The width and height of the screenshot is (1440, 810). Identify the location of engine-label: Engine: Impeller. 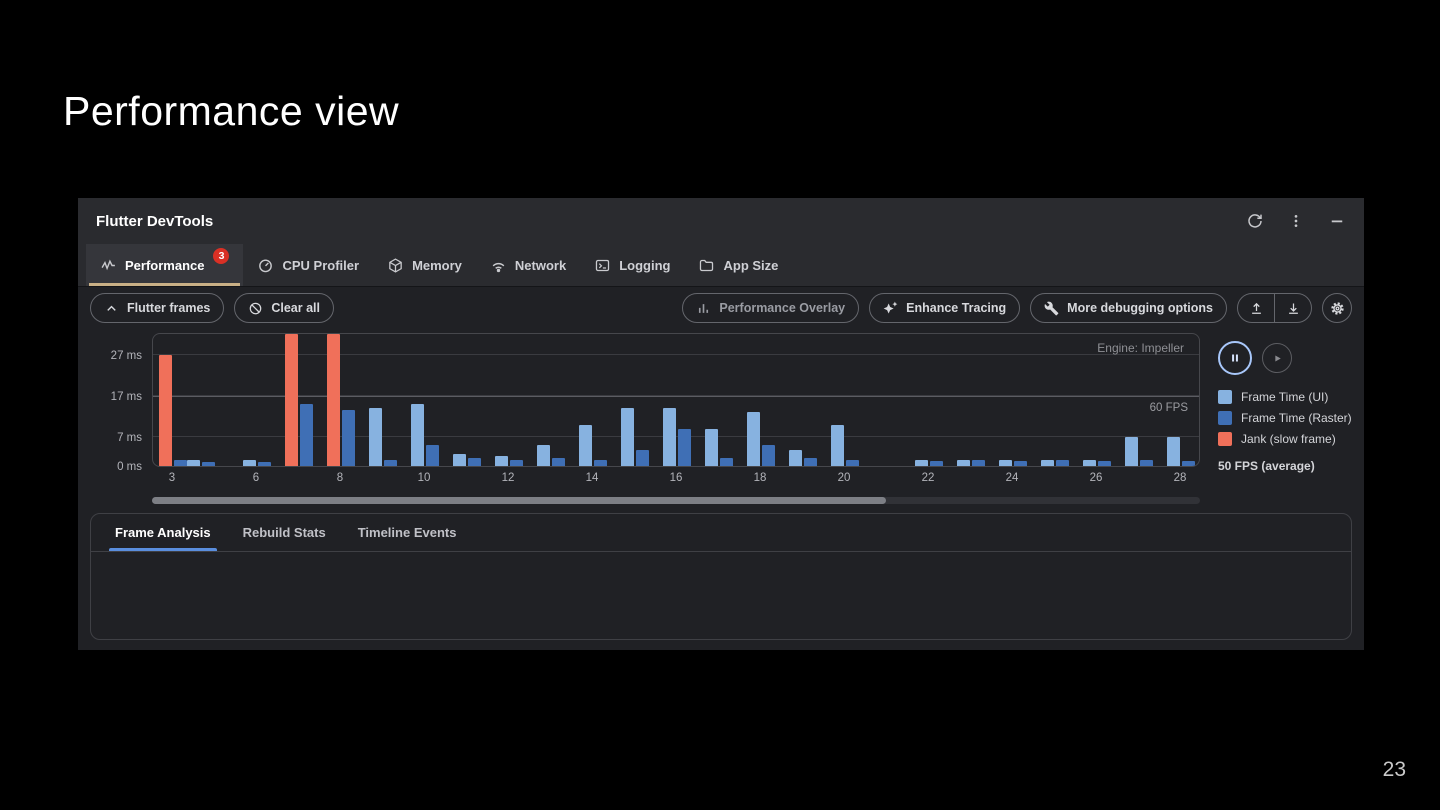
(1140, 348).